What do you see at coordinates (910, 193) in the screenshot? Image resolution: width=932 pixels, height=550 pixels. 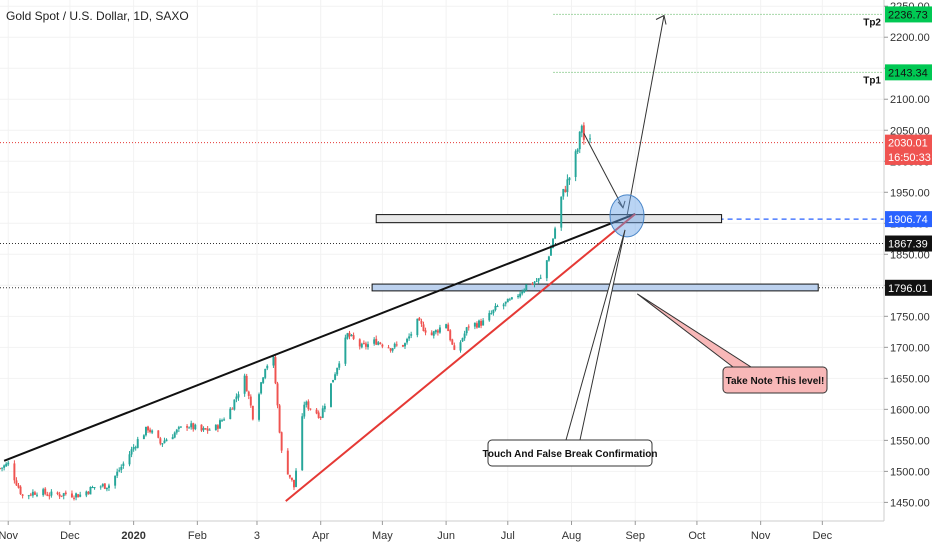 I see `y-tick-label: 1950.00` at bounding box center [910, 193].